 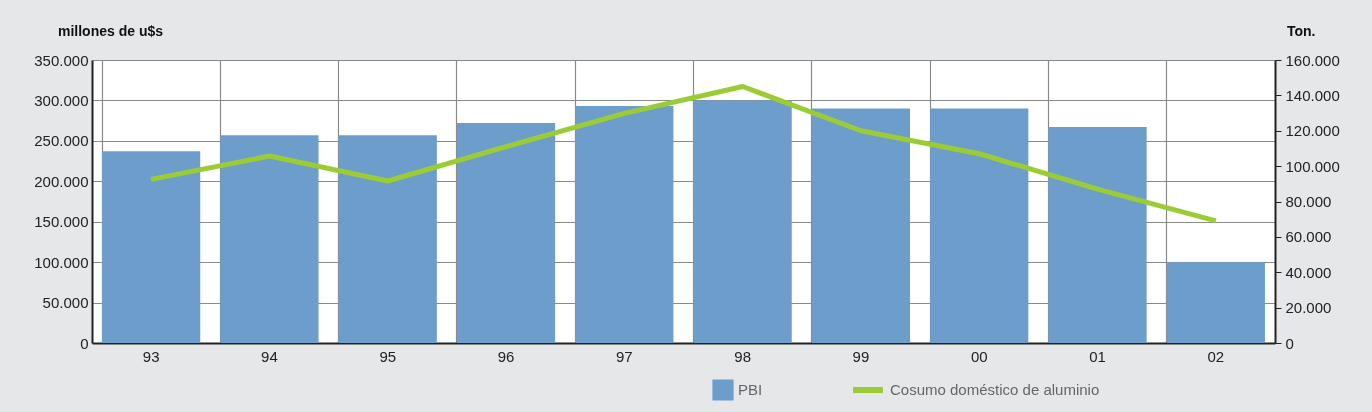 What do you see at coordinates (1308, 308) in the screenshot?
I see `y2-tick-label: 20.000` at bounding box center [1308, 308].